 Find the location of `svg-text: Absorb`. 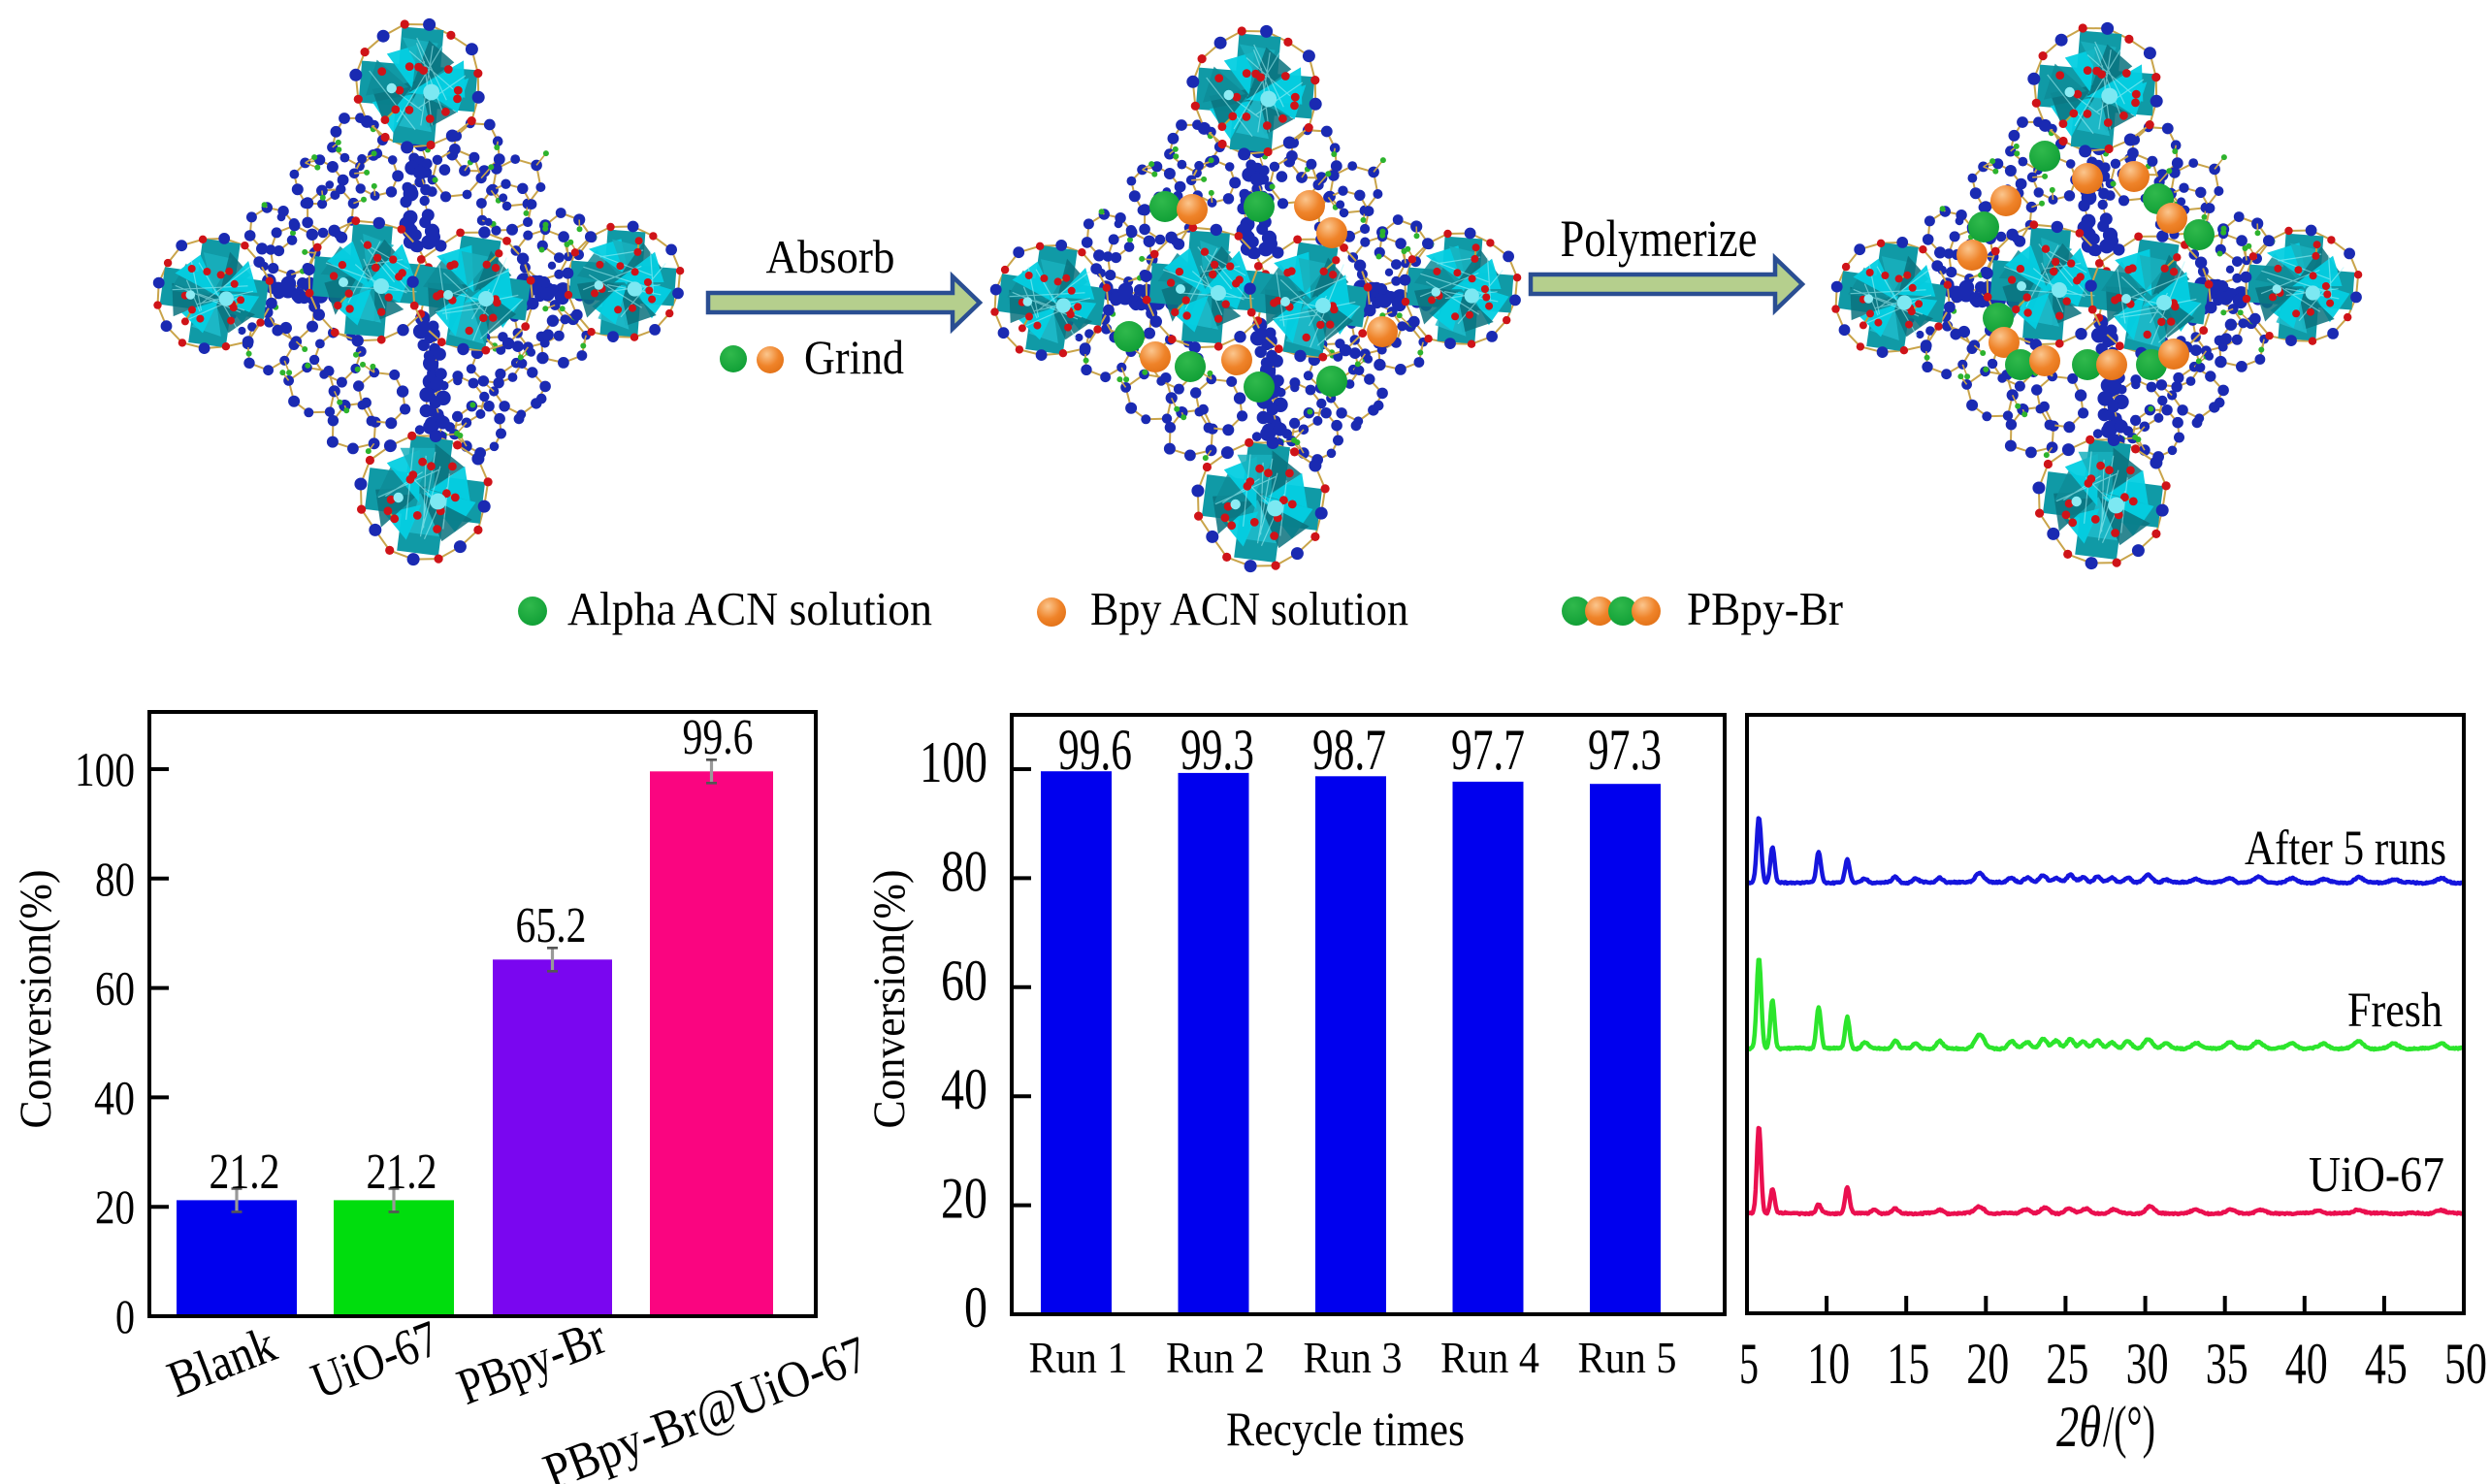

svg-text: Absorb is located at coordinates (830, 256).